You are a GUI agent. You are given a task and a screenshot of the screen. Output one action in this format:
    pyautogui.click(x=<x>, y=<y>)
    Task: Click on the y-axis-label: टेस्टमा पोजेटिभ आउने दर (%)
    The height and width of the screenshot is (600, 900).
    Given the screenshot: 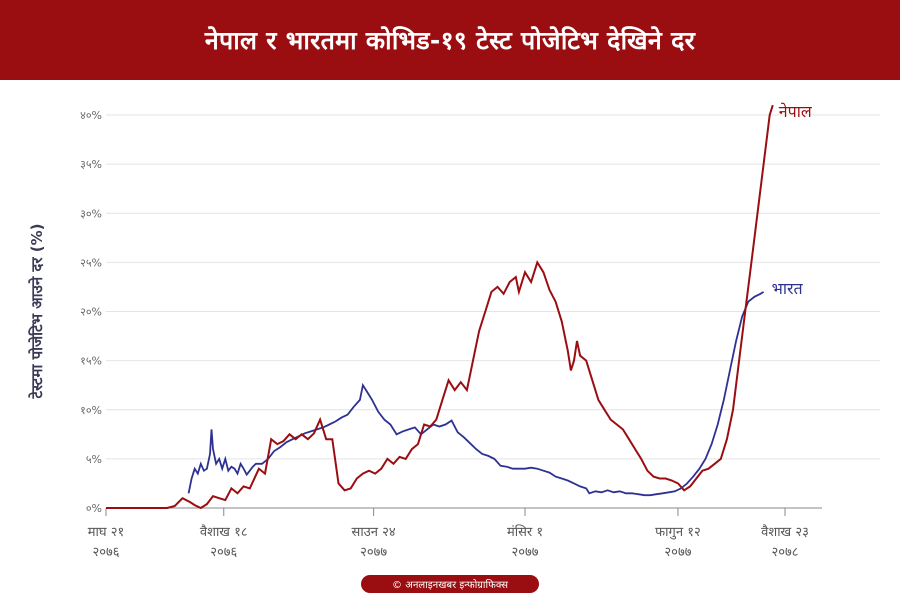 What is the action you would take?
    pyautogui.click(x=37, y=312)
    